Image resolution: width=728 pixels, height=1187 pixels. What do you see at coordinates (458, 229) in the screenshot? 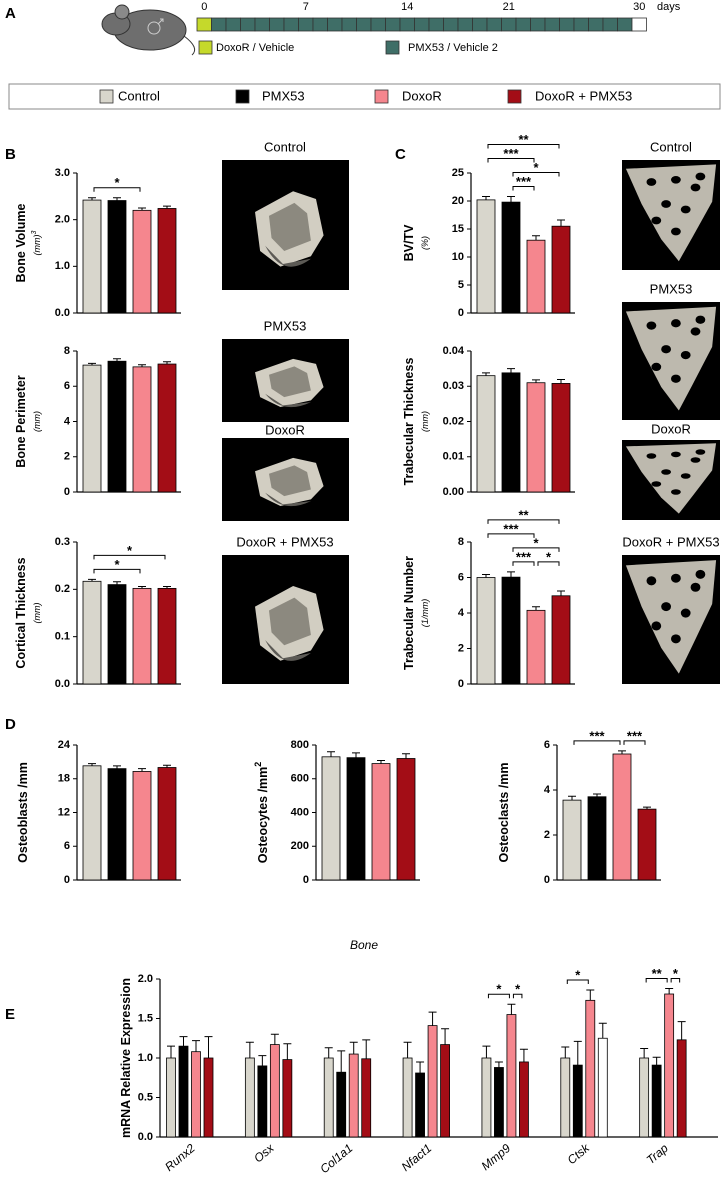
I see `y-tick-label: 15` at bounding box center [458, 229].